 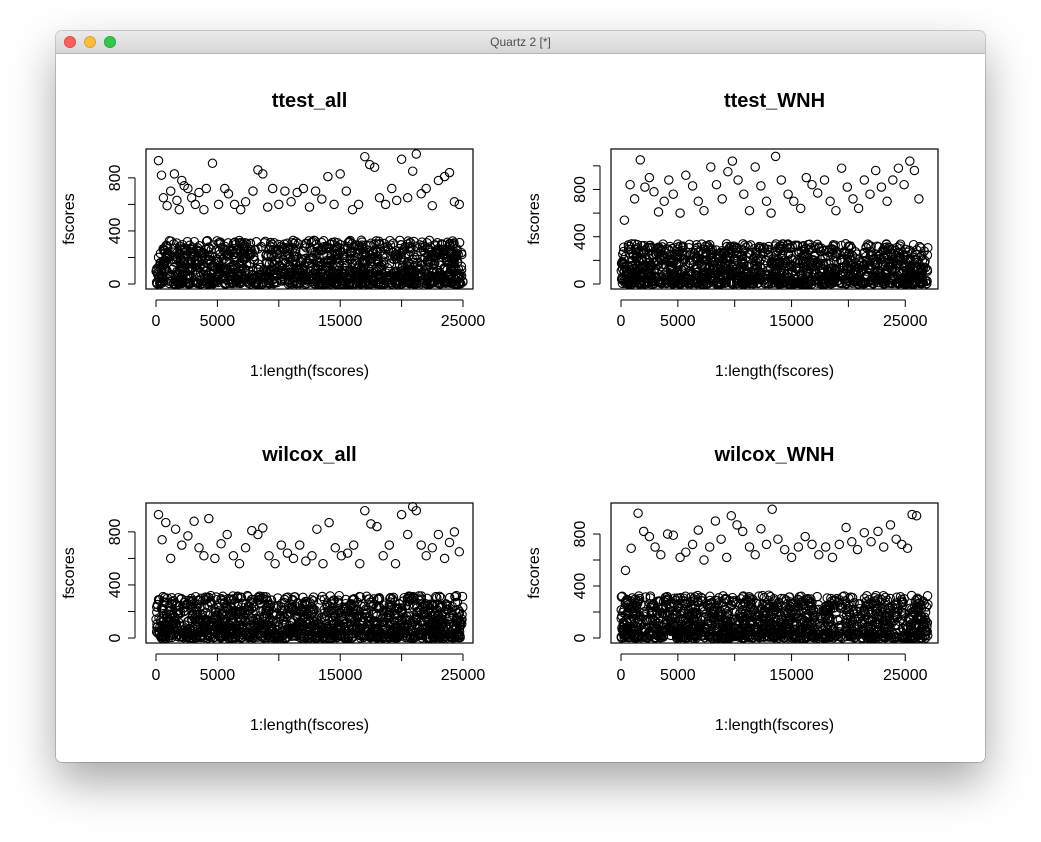 What do you see at coordinates (309, 725) in the screenshot?
I see `x-axis-label: 1:length(fscores)` at bounding box center [309, 725].